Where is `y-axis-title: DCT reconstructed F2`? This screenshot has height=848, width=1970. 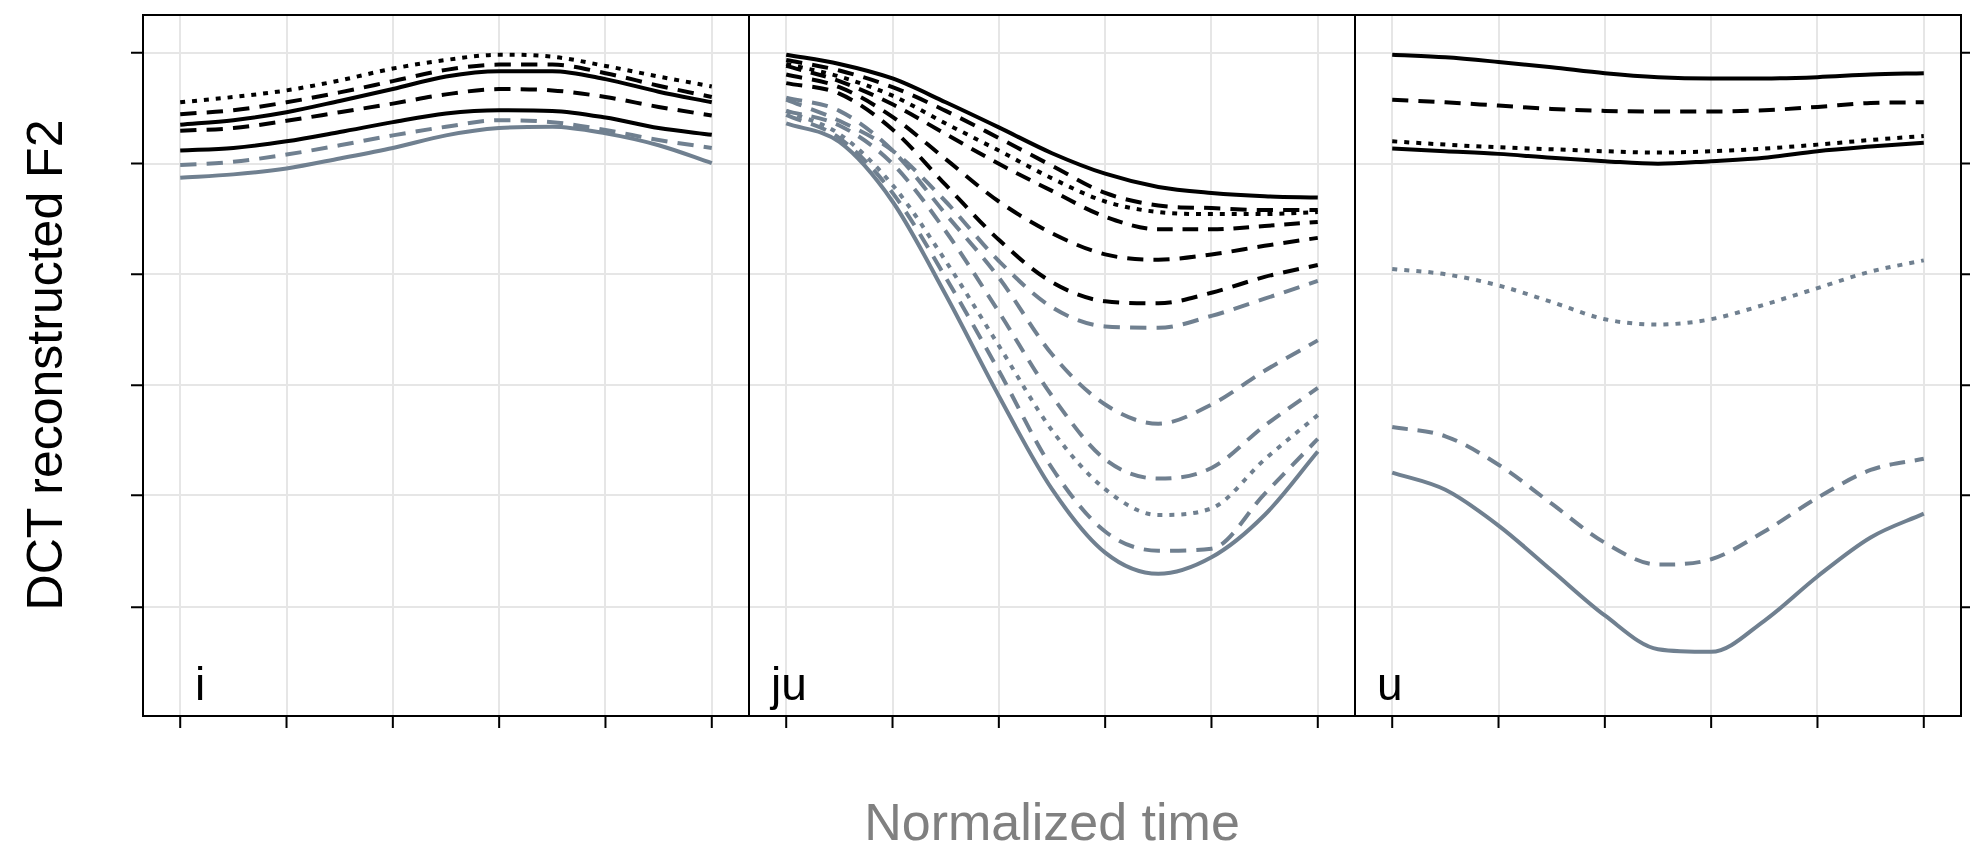 y-axis-title: DCT reconstructed F2 is located at coordinates (45, 365).